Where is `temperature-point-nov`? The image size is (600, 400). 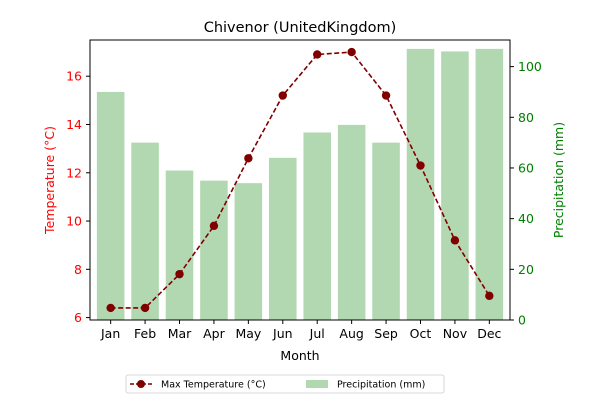 temperature-point-nov is located at coordinates (455, 240).